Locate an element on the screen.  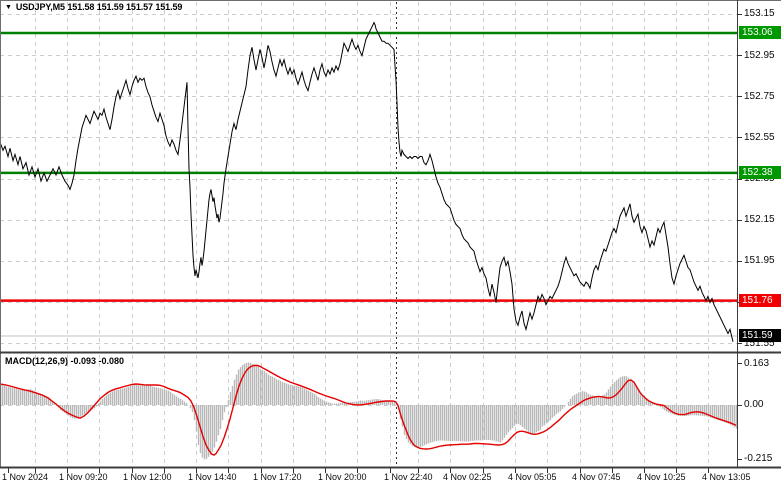
symbol-ohlc-title: USDJPY,M5 151.58 151.59 151.57 151.59 is located at coordinates (99, 7).